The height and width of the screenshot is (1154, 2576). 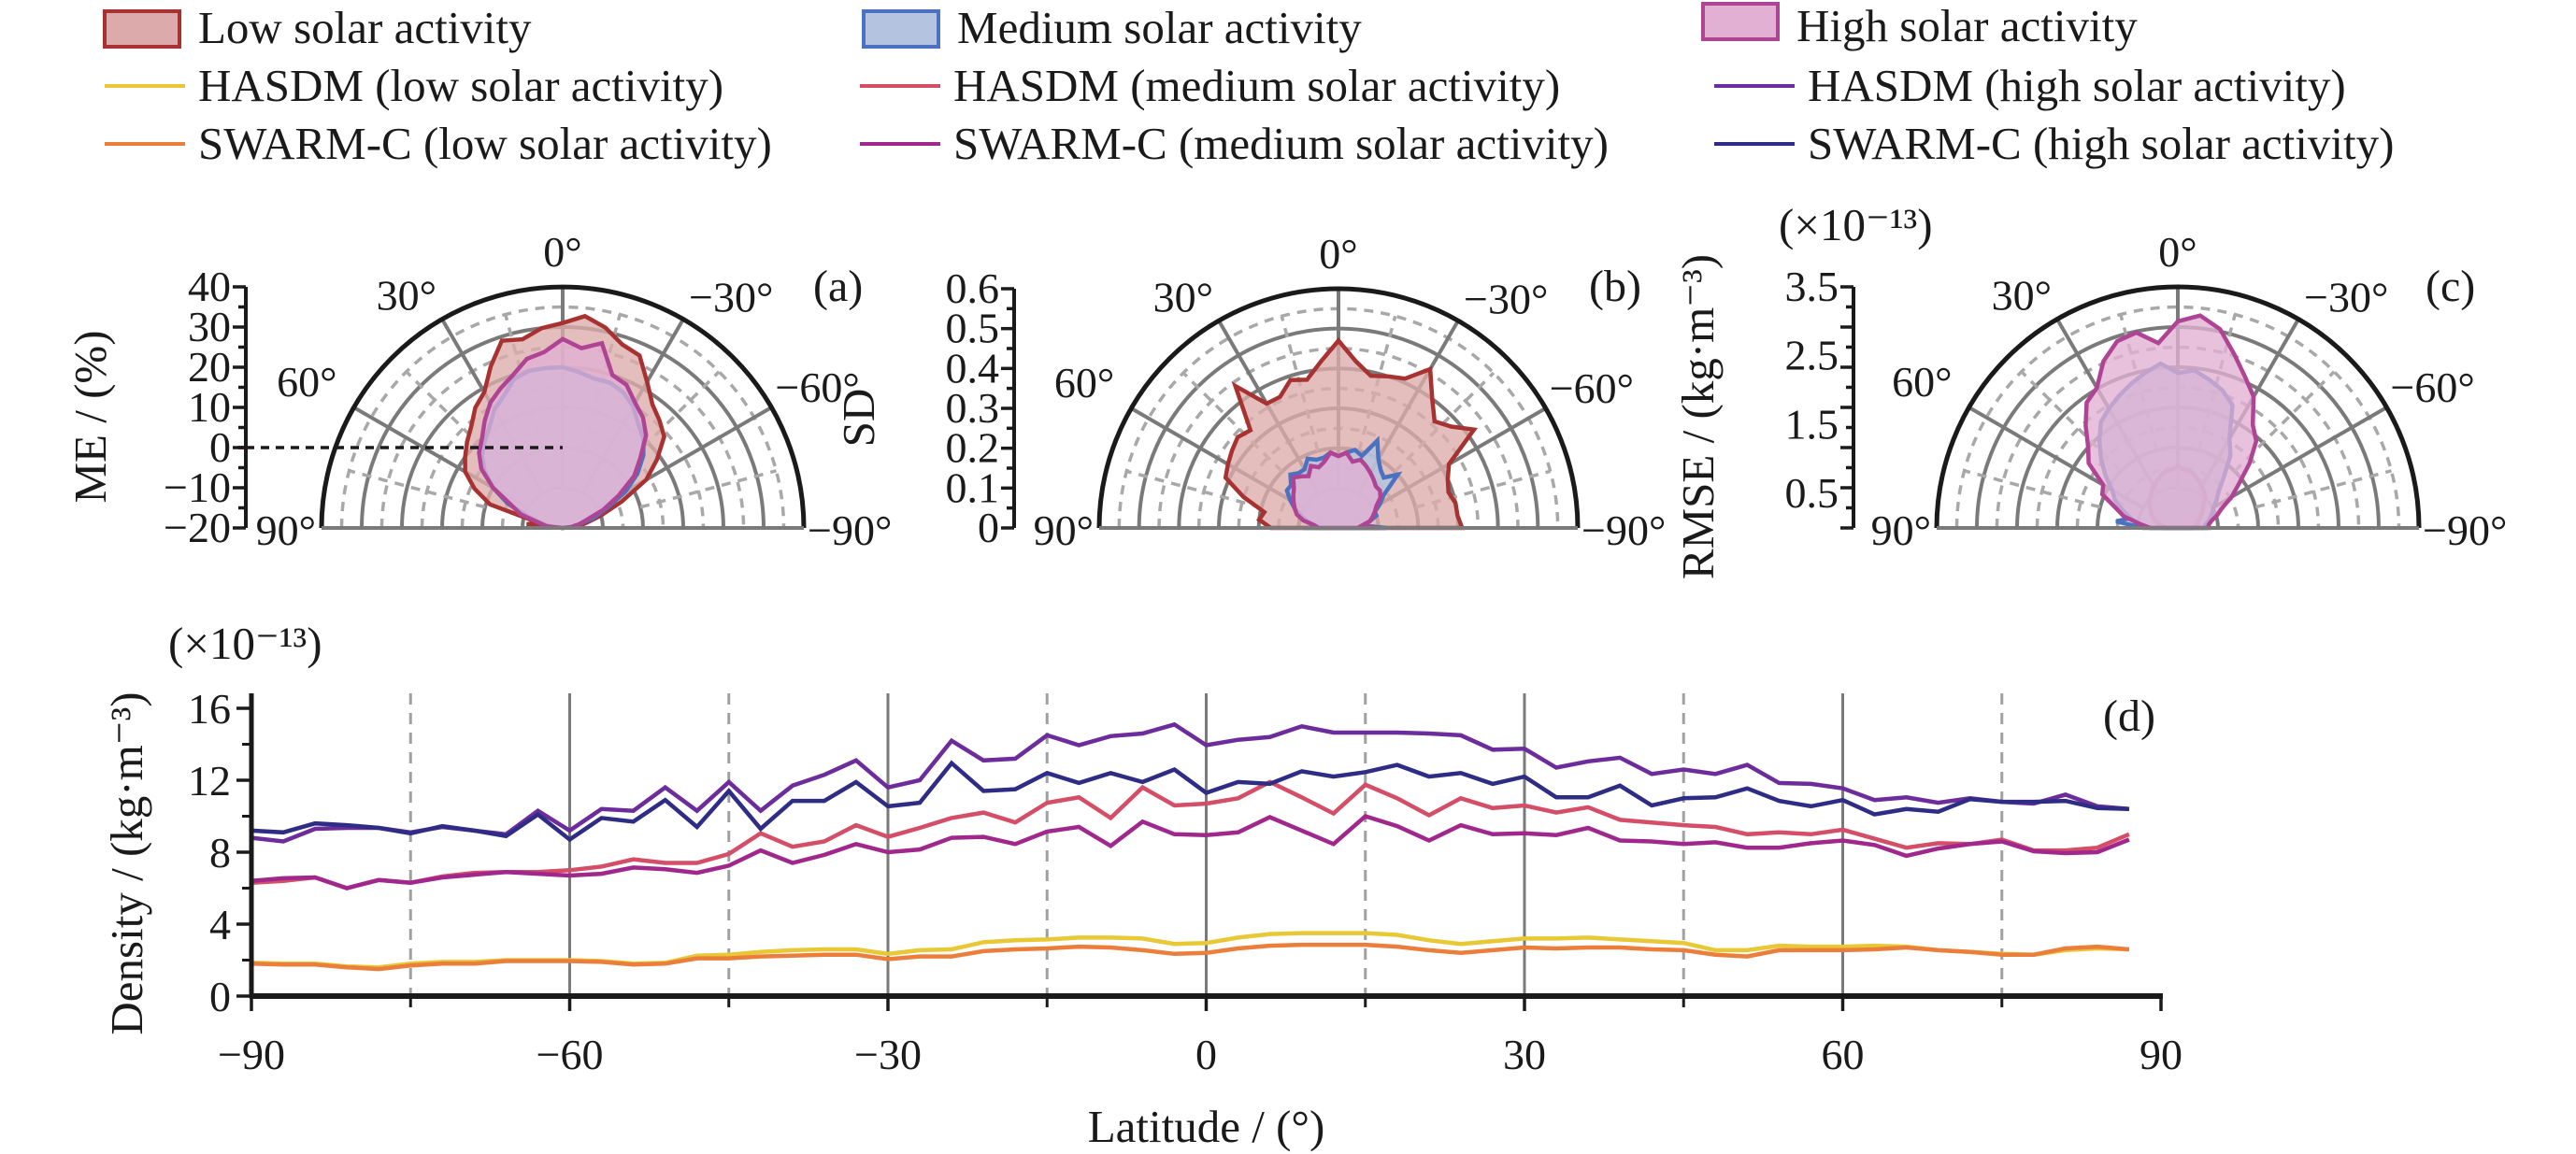 I want to click on legend-item-high-area: High solar activity, so click(x=1919, y=25).